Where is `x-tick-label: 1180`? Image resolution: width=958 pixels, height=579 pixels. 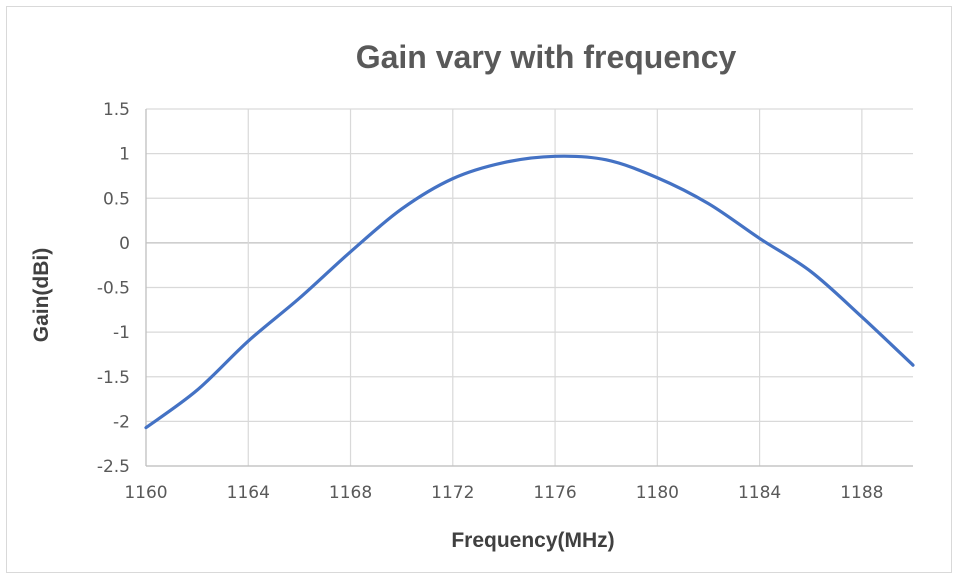
x-tick-label: 1180 is located at coordinates (657, 493).